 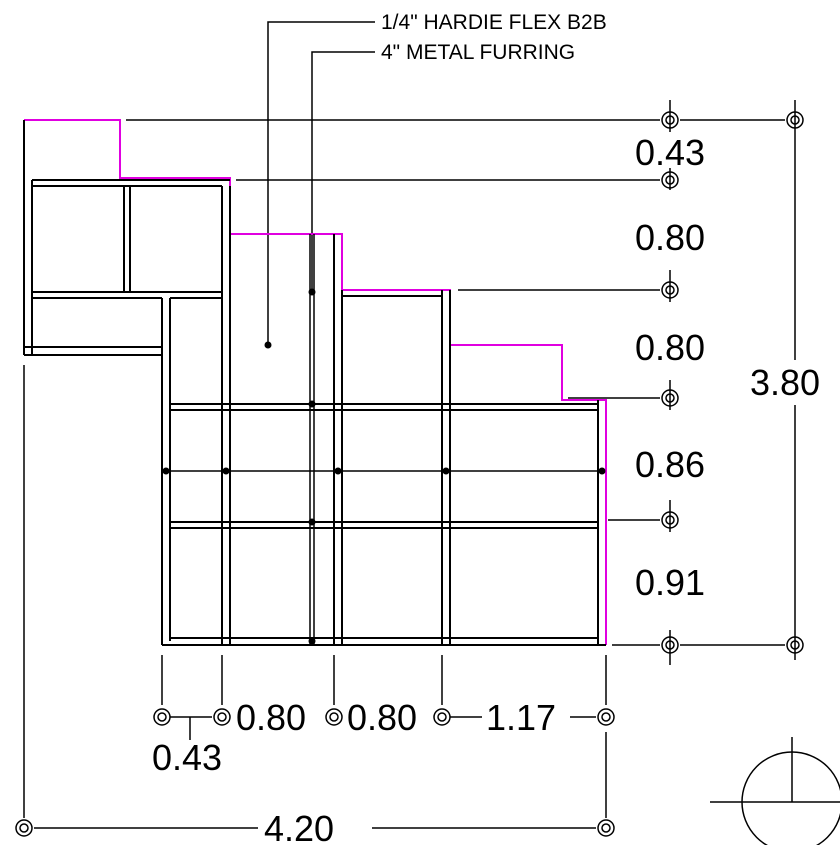 I want to click on dim-label-h4: 1.17, so click(x=521, y=717).